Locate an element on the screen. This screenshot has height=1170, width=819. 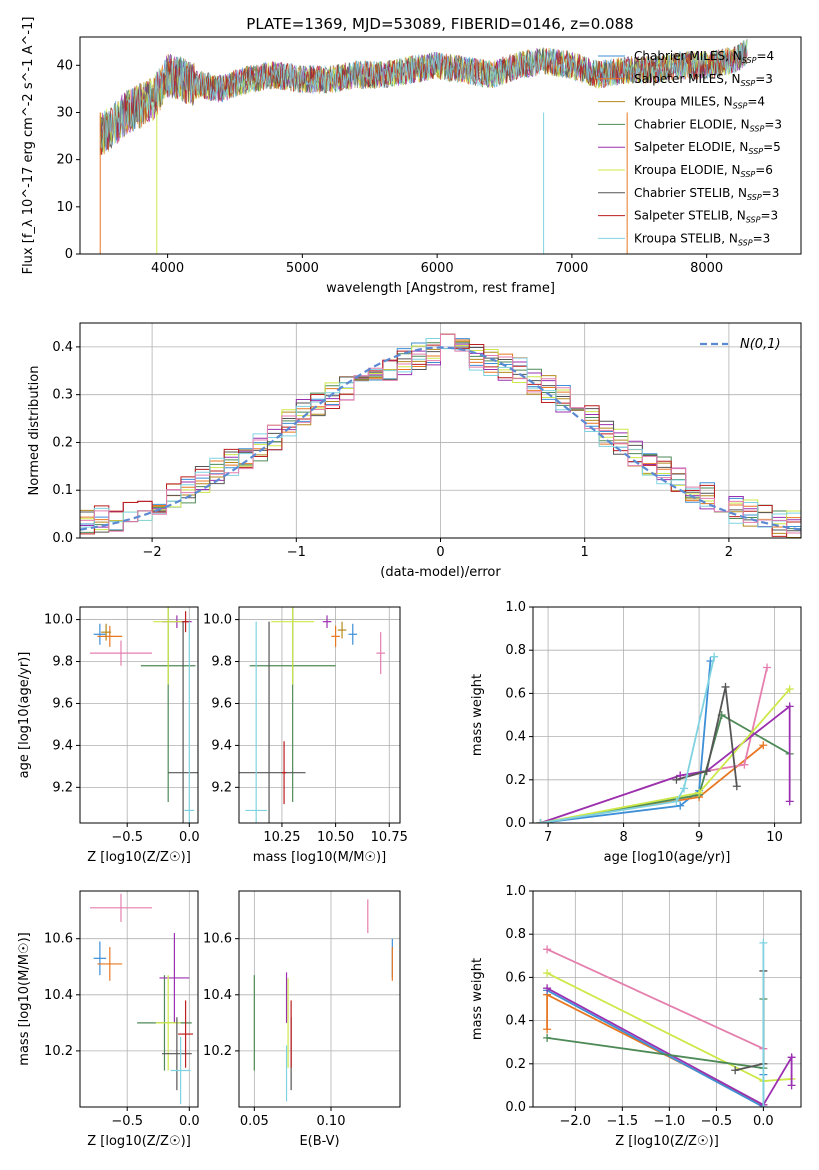
legend-label: Chabrier STELIB, NSSP=3 is located at coordinates (706, 194).